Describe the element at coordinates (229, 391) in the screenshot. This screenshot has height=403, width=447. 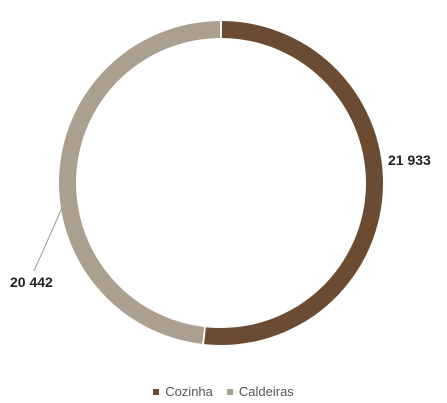
I see `legend-swatch-caldeiras` at that location.